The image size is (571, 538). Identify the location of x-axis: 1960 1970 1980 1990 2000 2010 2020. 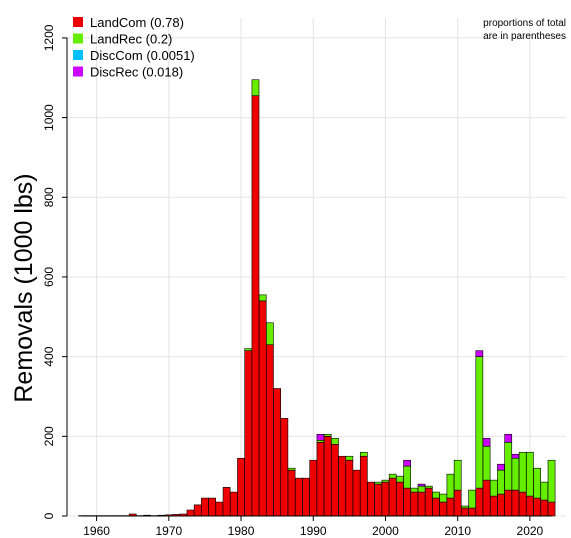
(317, 526).